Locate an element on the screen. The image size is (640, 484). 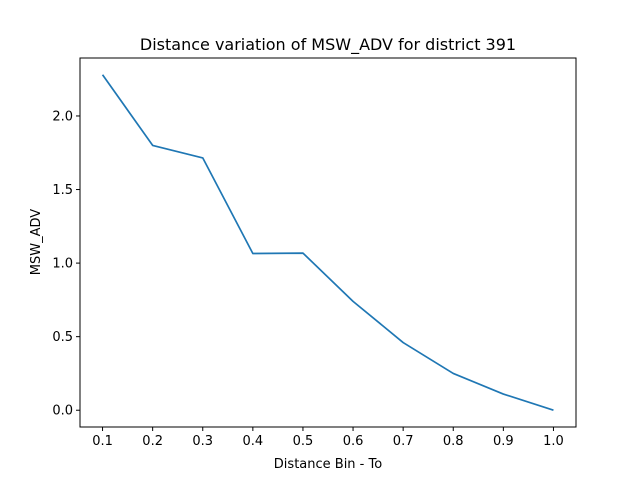
y-tick-label: 1.0 is located at coordinates (62, 264).